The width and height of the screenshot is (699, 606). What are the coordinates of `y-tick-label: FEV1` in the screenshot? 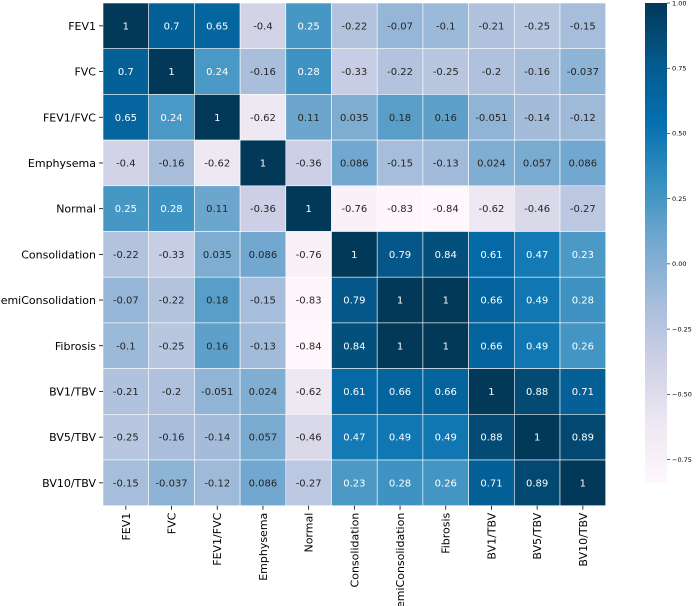 It's located at (82, 26).